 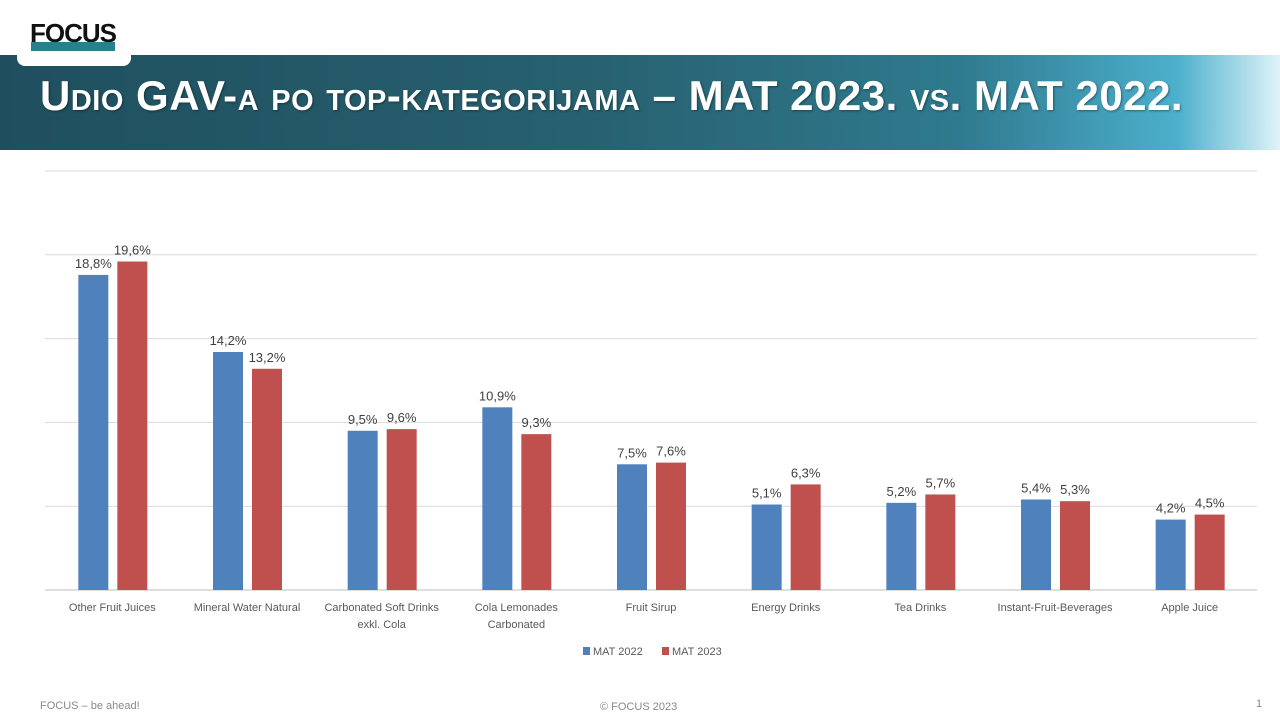 I want to click on data-label: 10,9%, so click(x=497, y=395).